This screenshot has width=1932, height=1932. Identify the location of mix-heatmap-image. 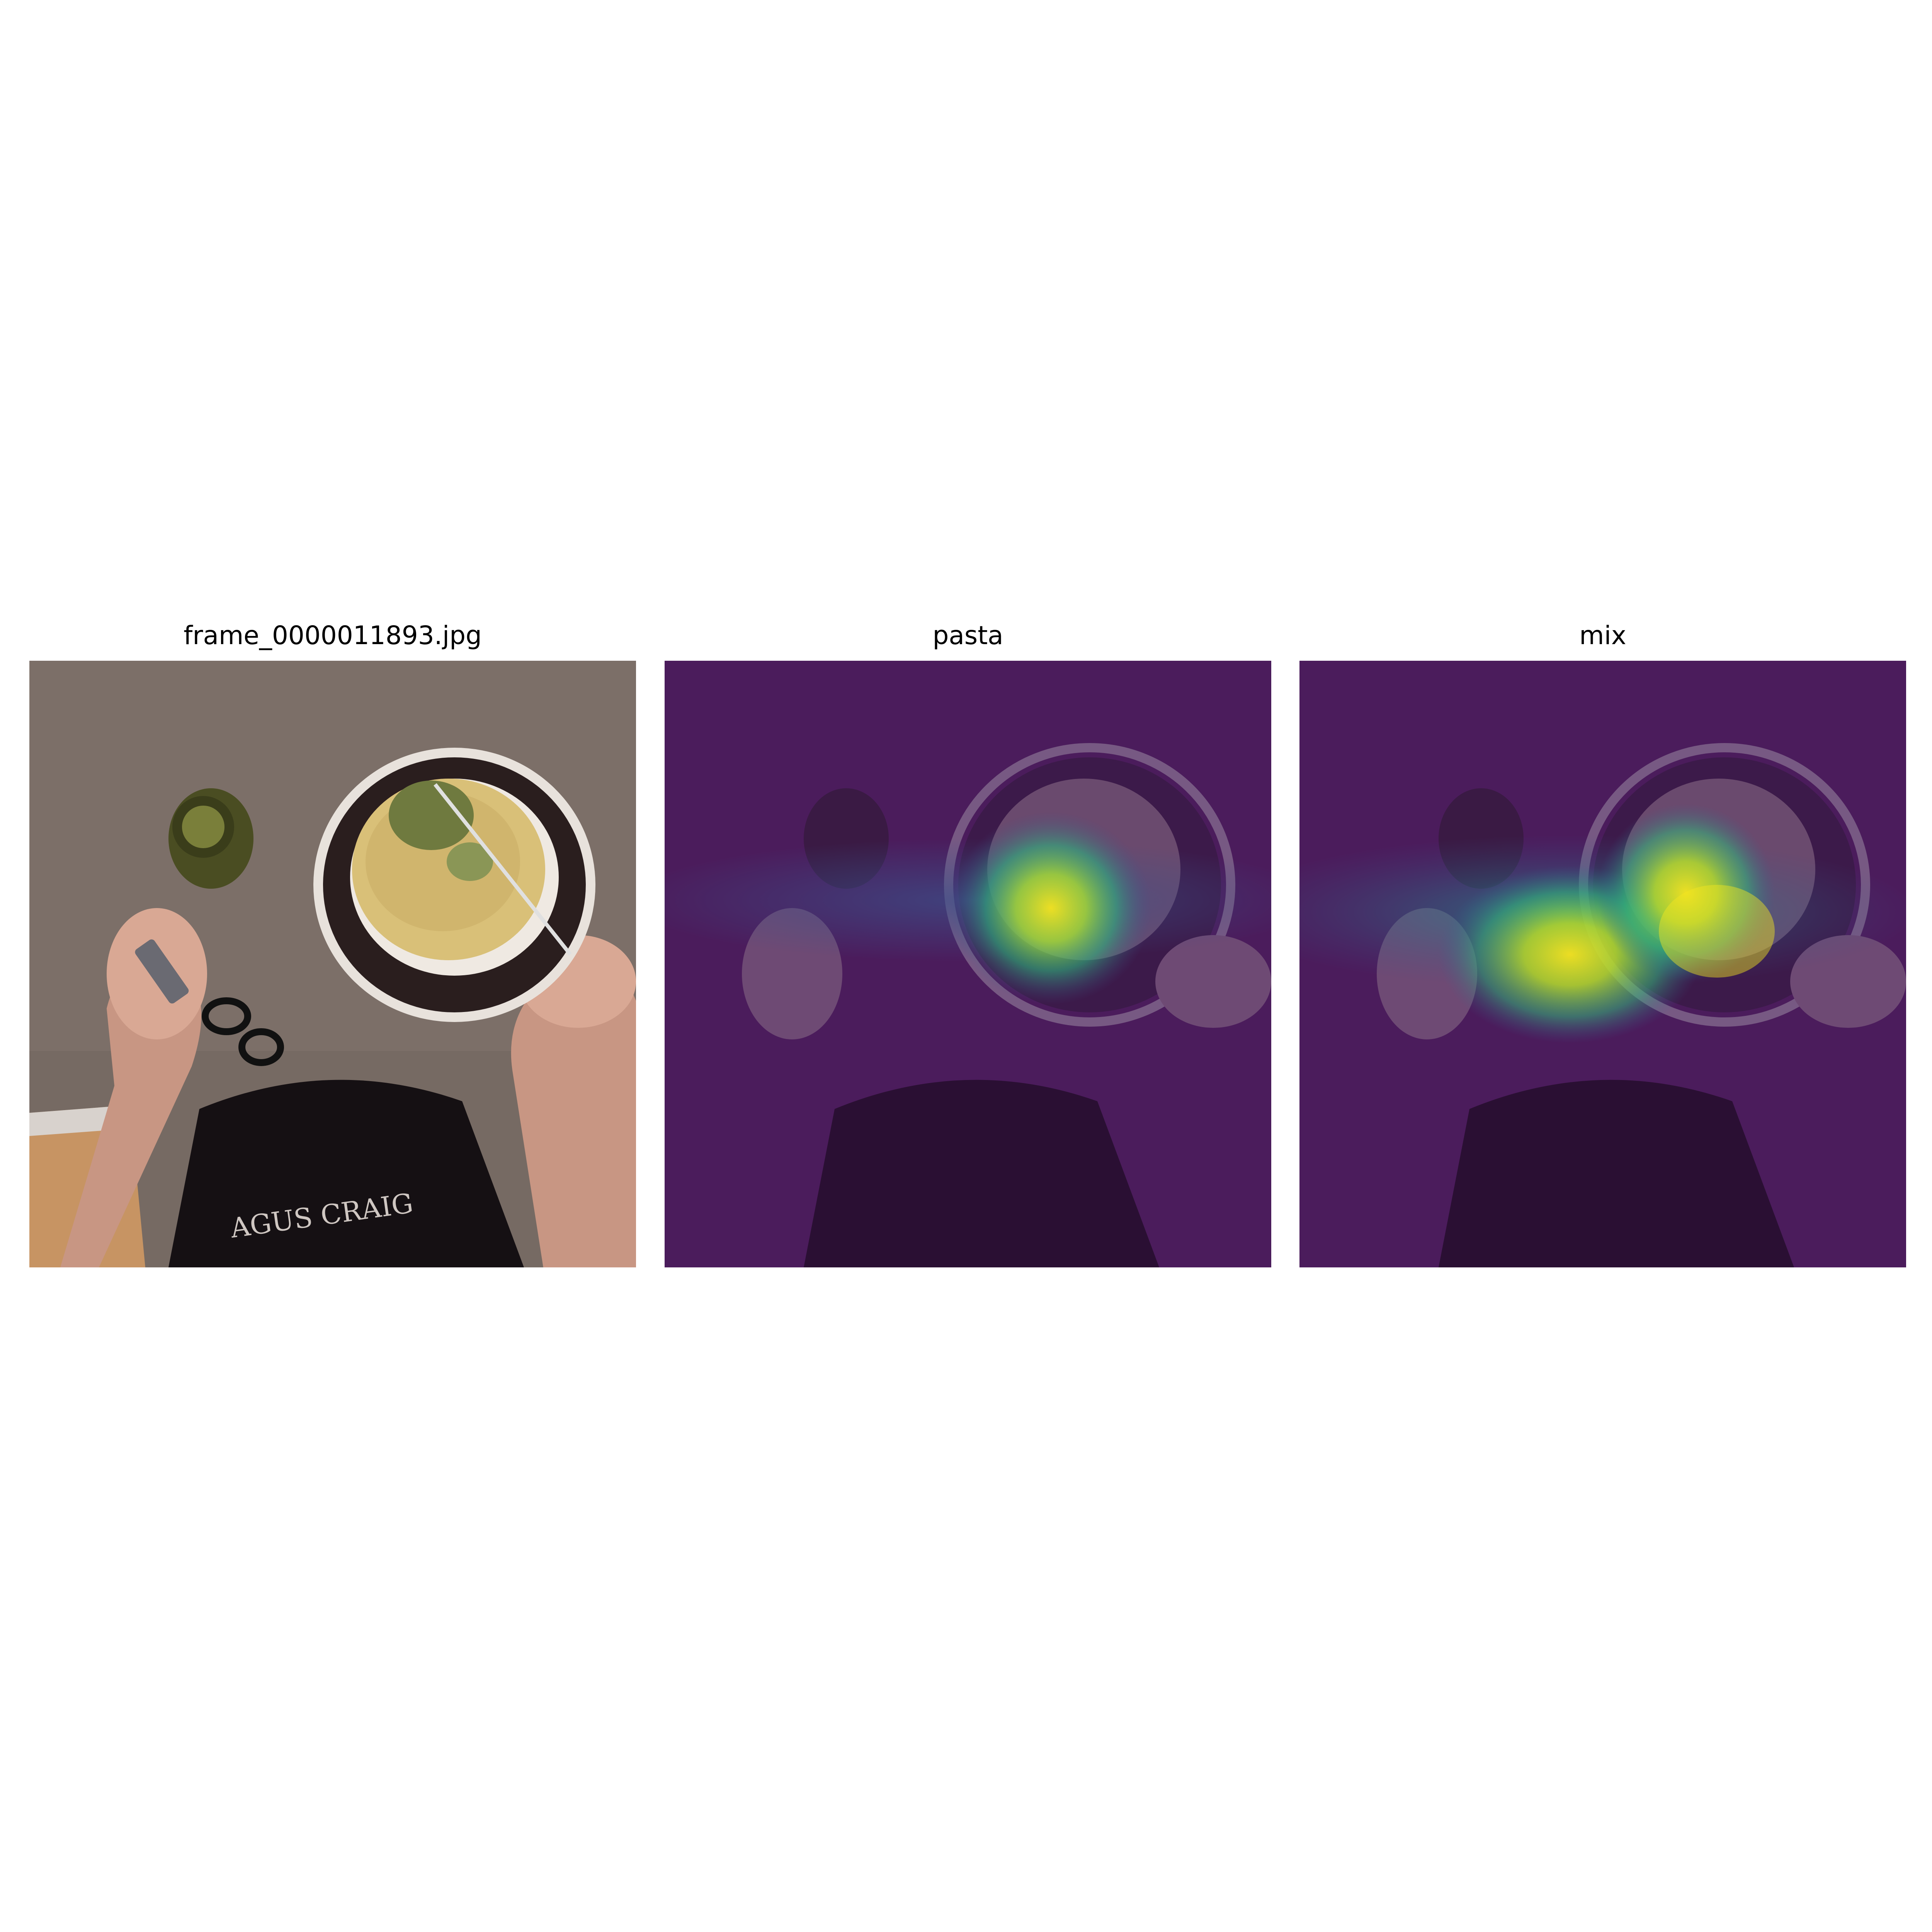
(1602, 964).